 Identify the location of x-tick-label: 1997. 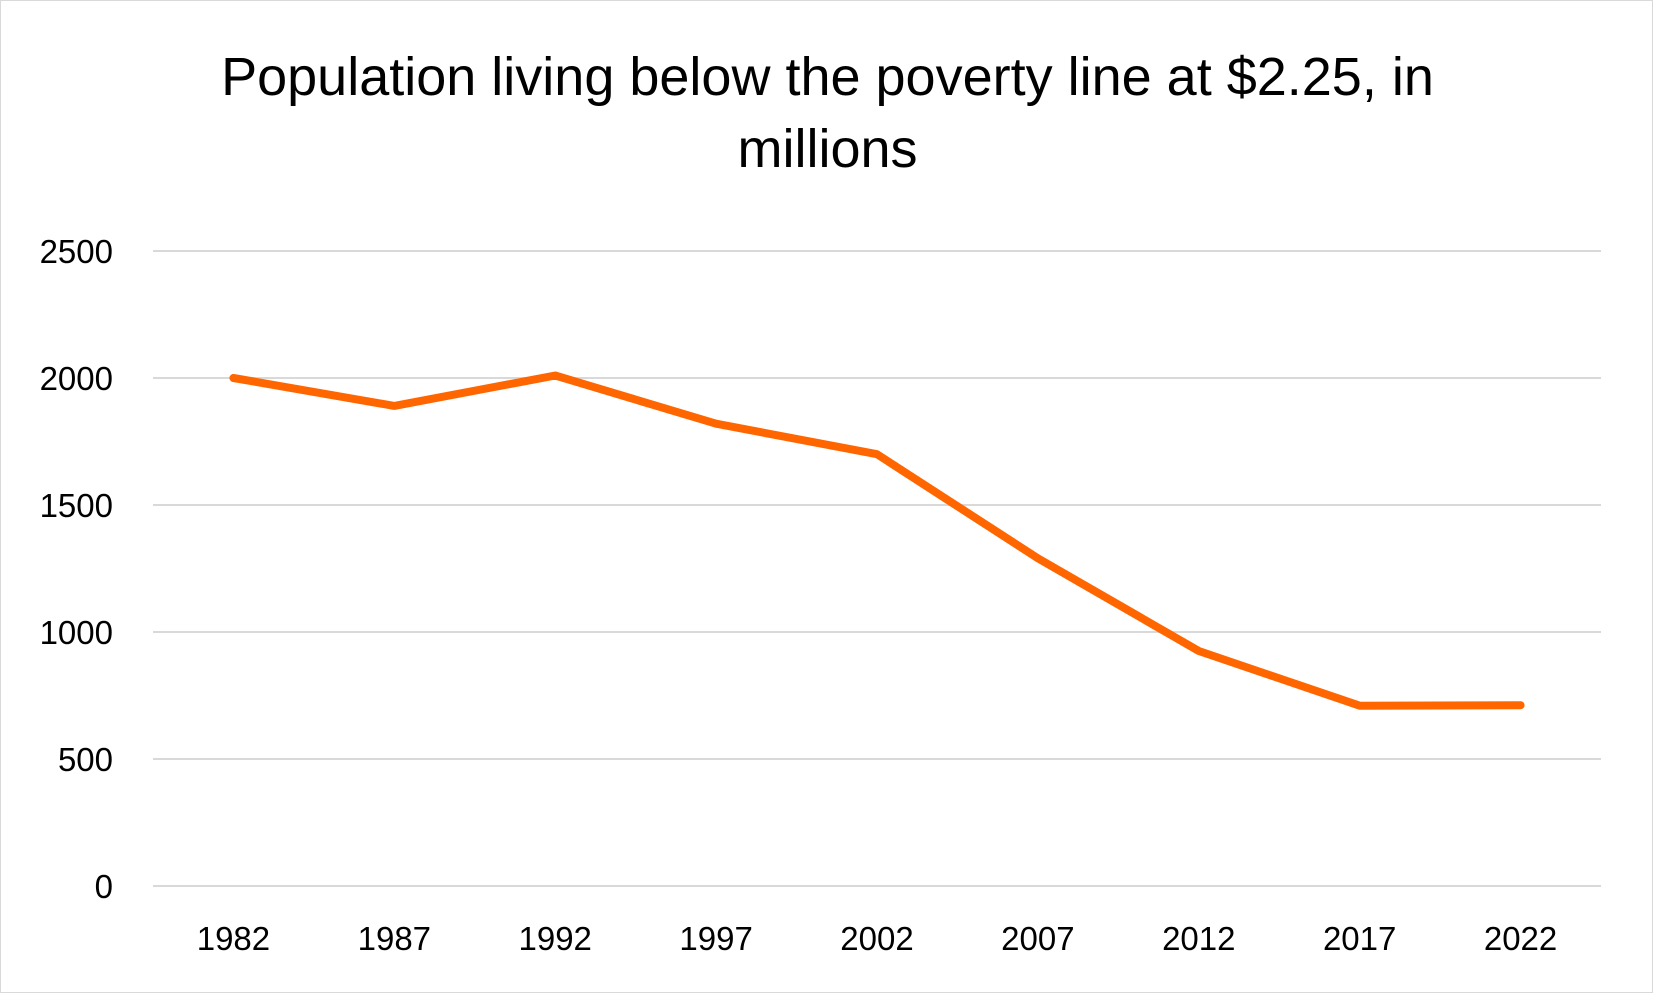
(715, 938).